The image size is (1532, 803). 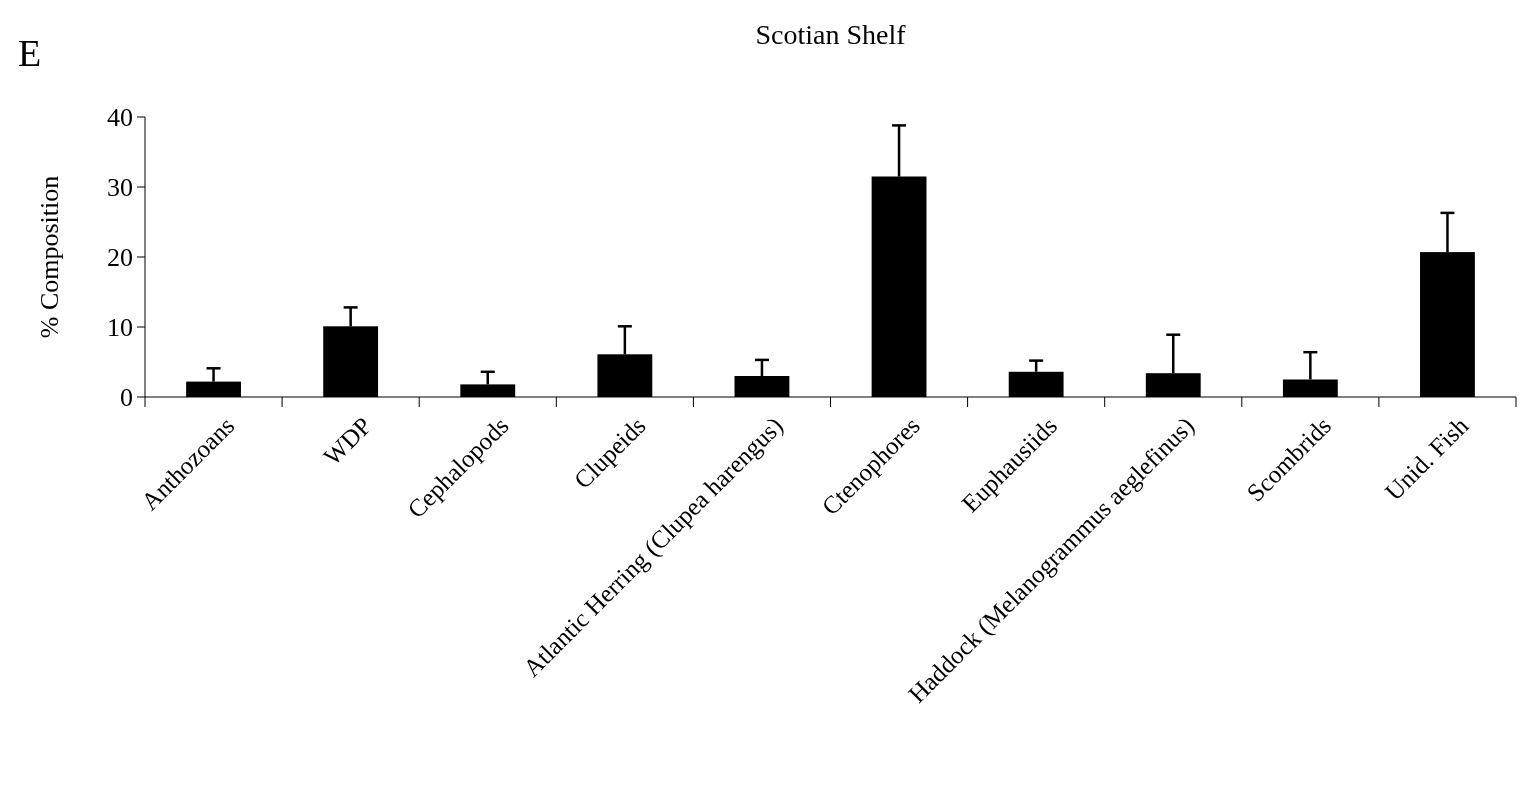 I want to click on y-tick-label: 0, so click(x=126, y=398).